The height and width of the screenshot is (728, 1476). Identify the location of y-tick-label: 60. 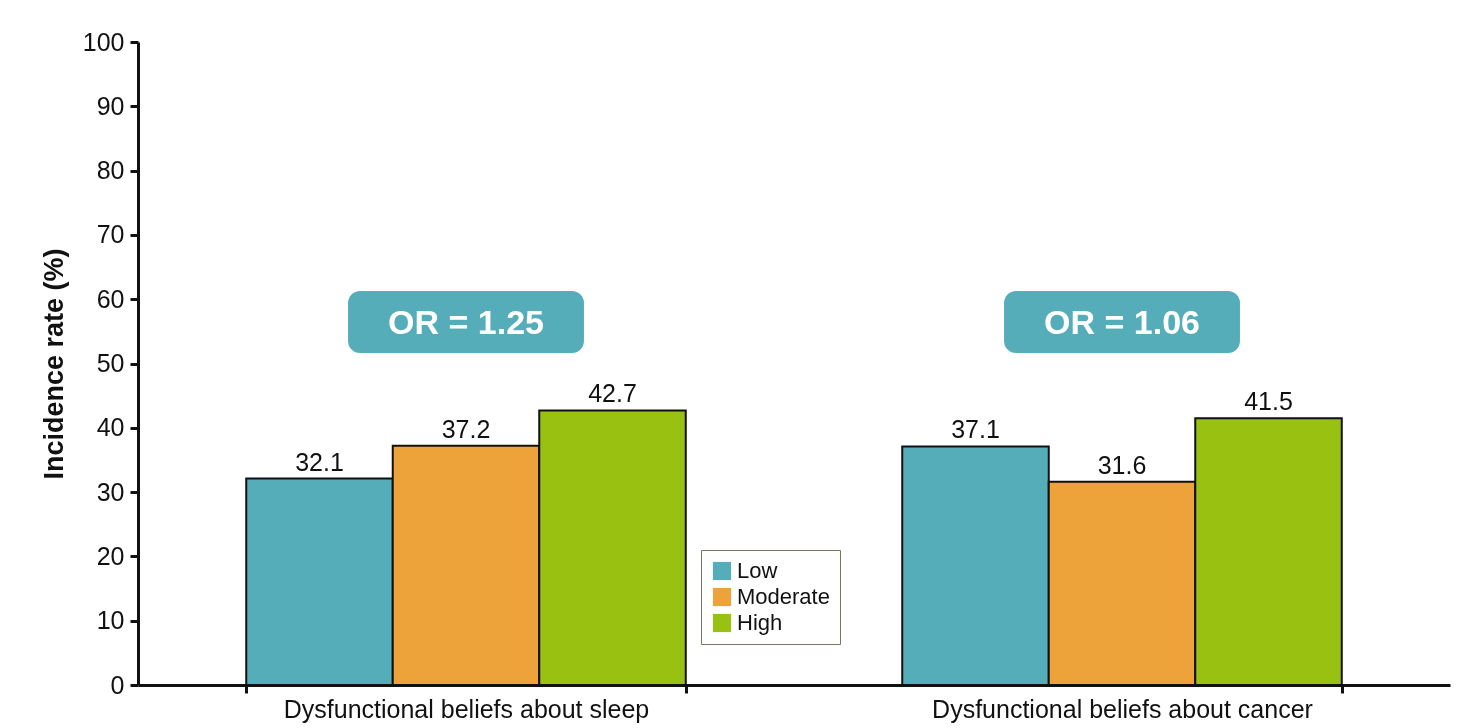
(110, 298).